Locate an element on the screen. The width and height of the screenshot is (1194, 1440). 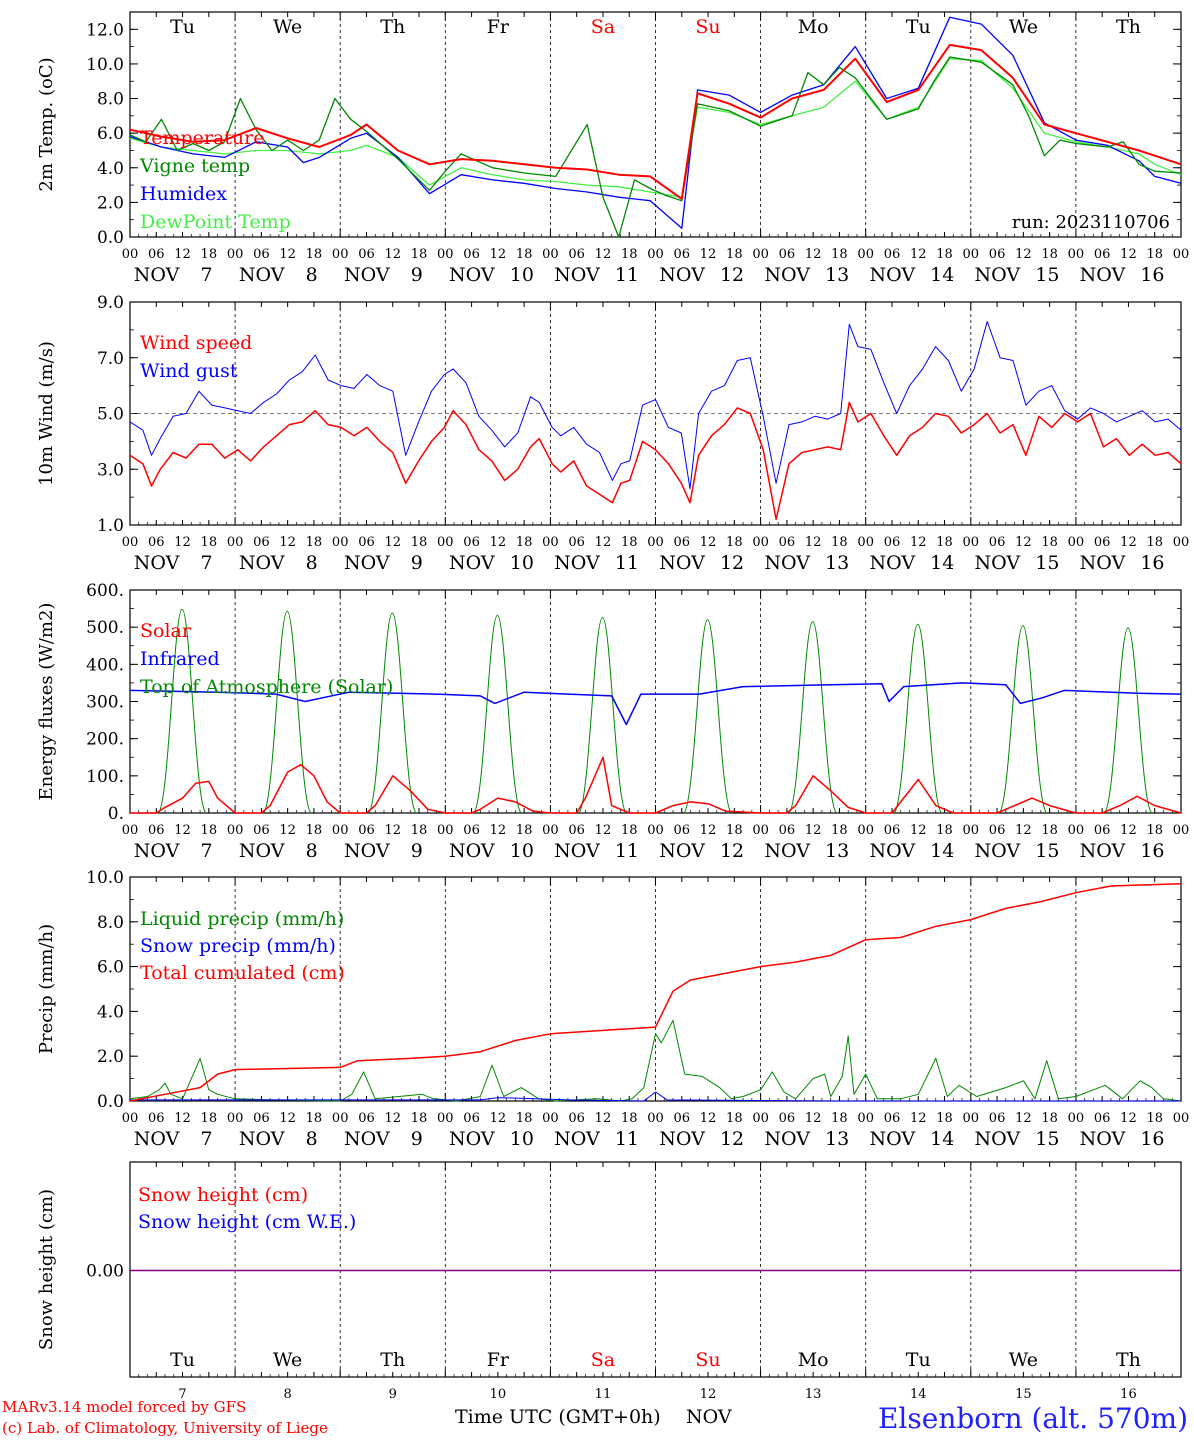
bottom-day-number: 13 is located at coordinates (813, 1394).